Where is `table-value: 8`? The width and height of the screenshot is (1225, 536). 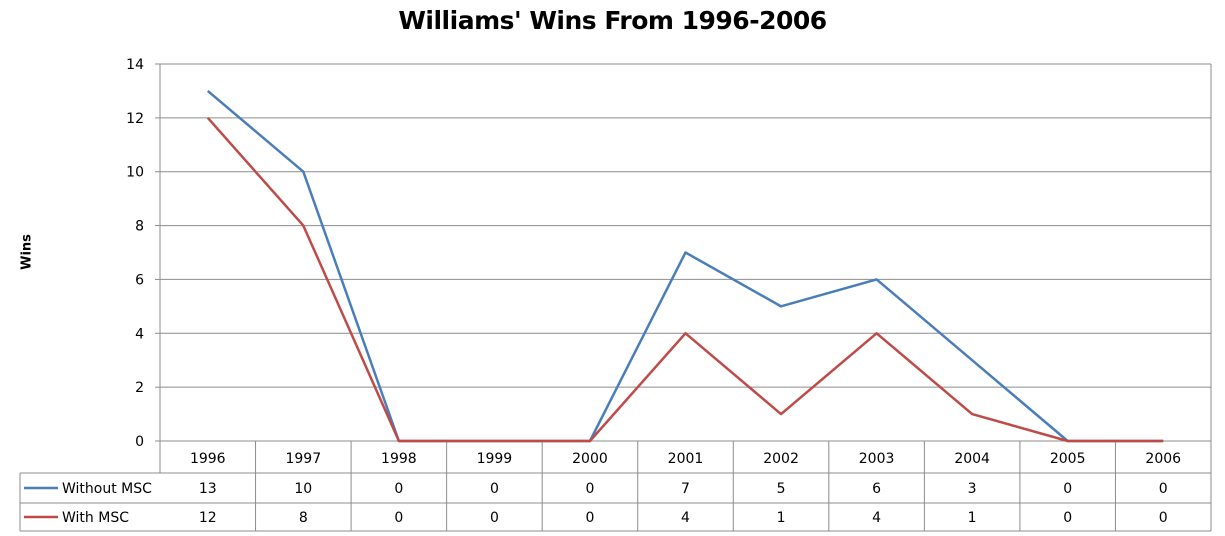 table-value: 8 is located at coordinates (303, 518).